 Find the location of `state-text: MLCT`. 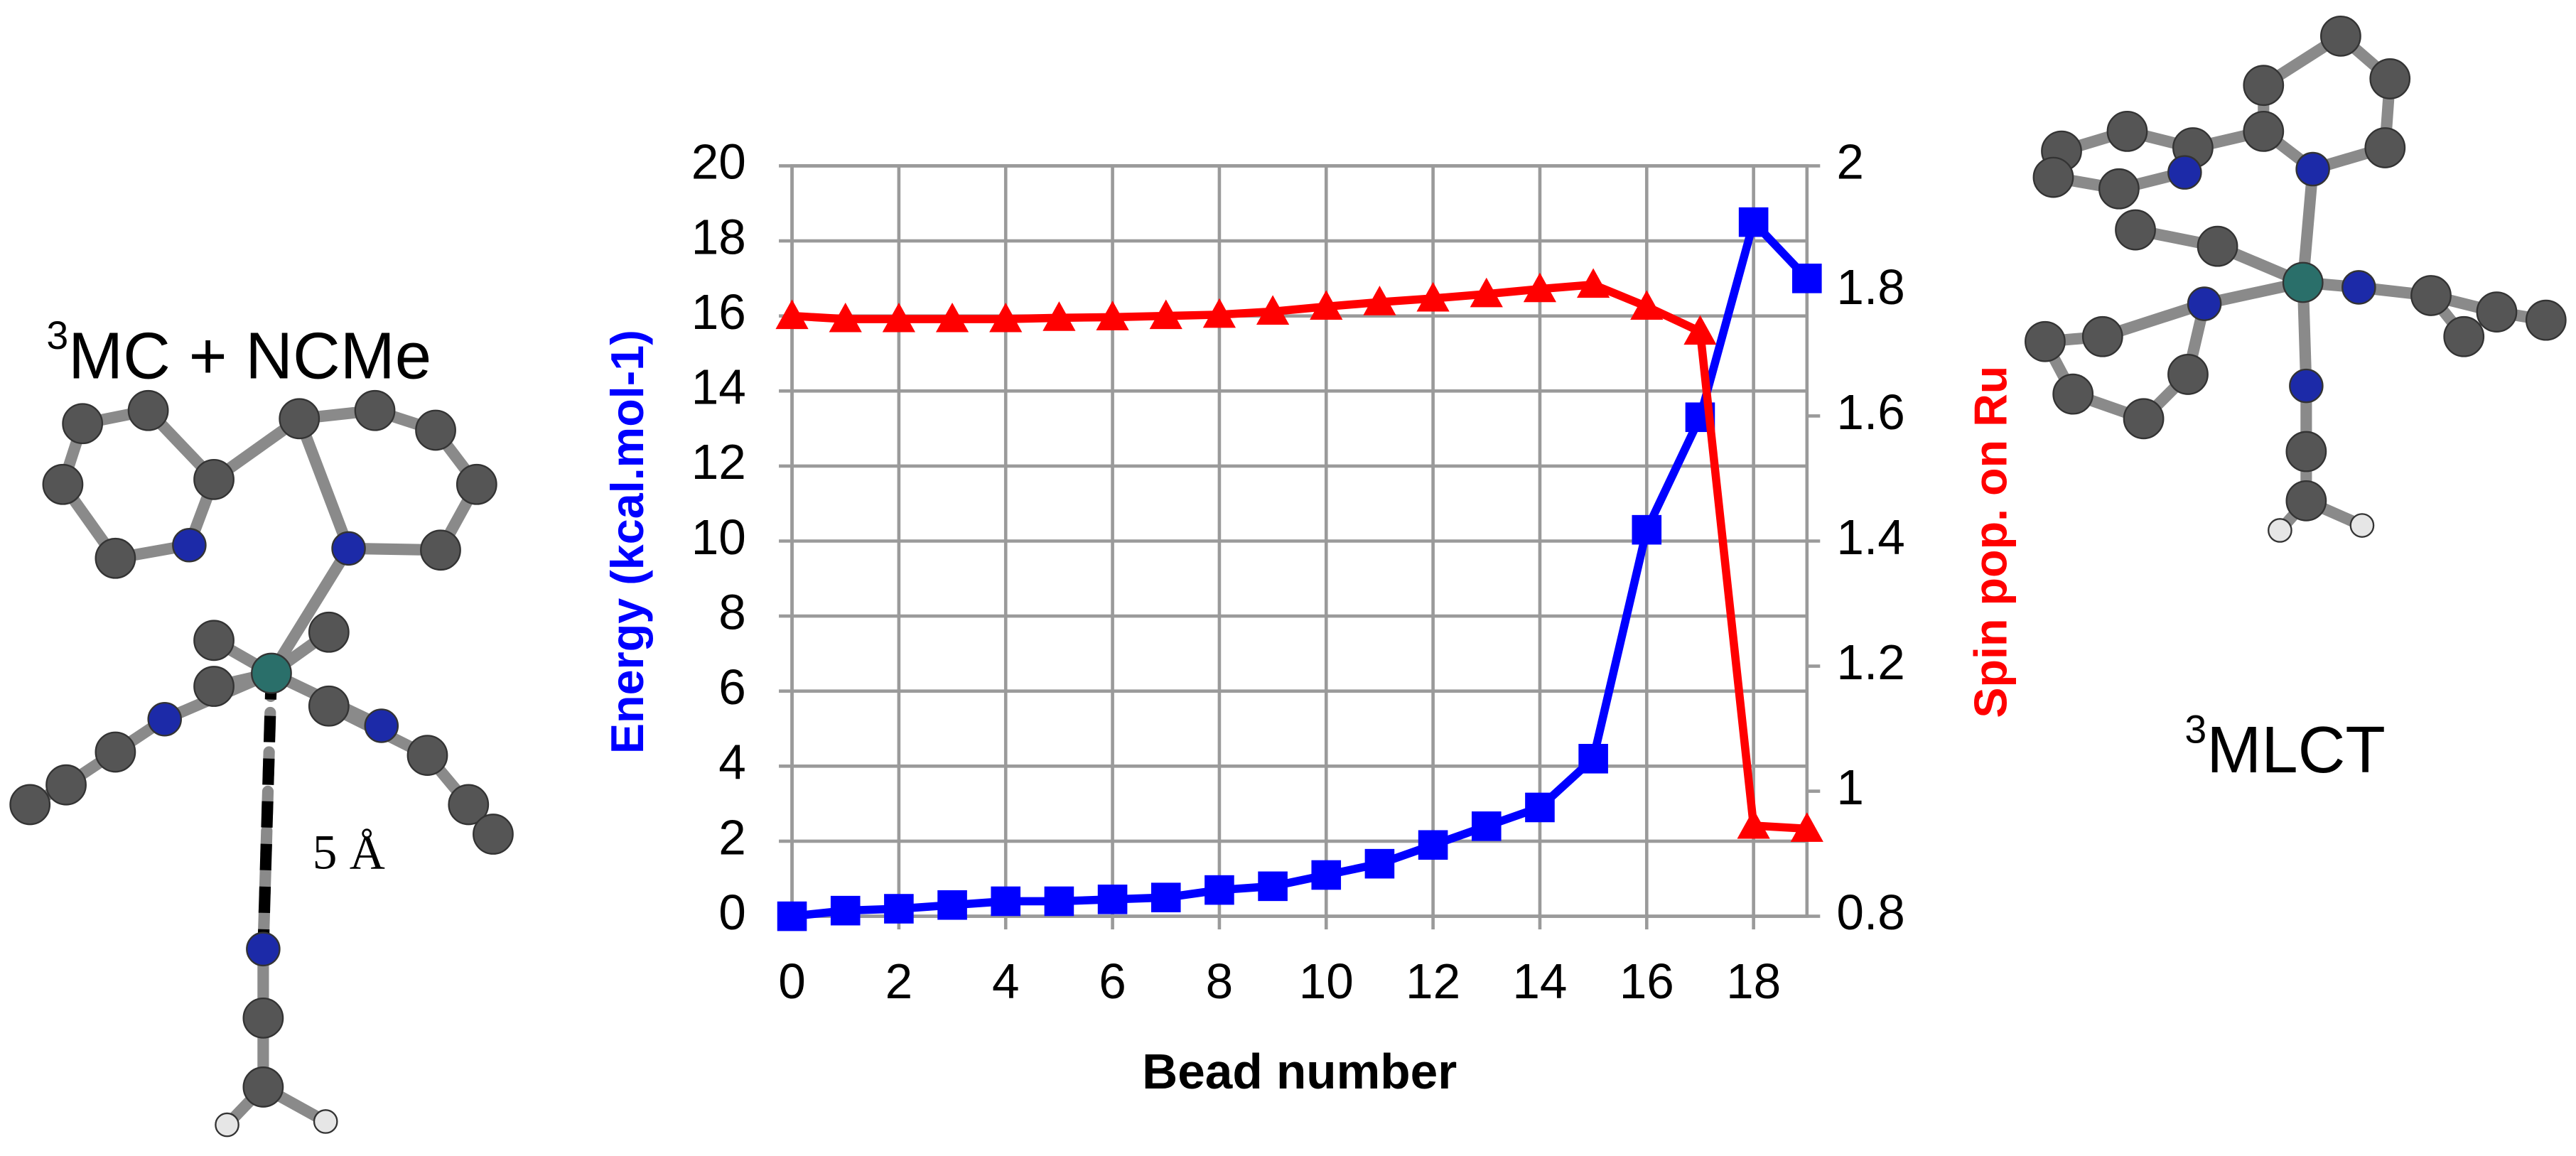

state-text: MLCT is located at coordinates (2296, 750).